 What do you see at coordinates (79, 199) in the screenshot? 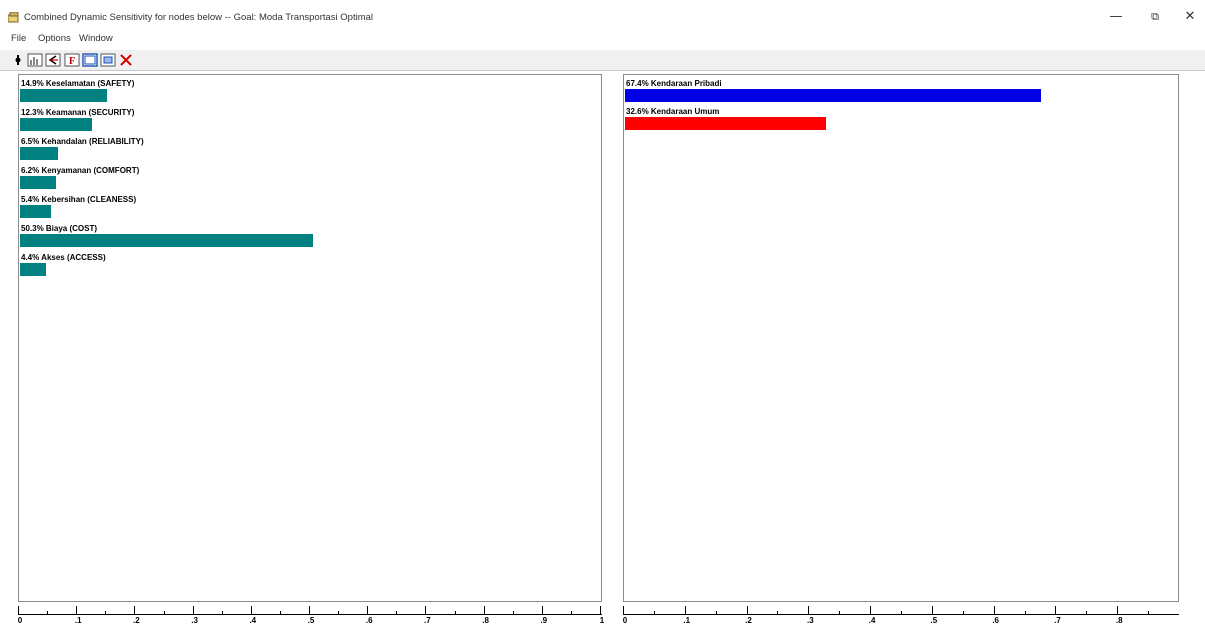
I see `bar-label: 5.4% Kebersihan (CLEANESS)` at bounding box center [79, 199].